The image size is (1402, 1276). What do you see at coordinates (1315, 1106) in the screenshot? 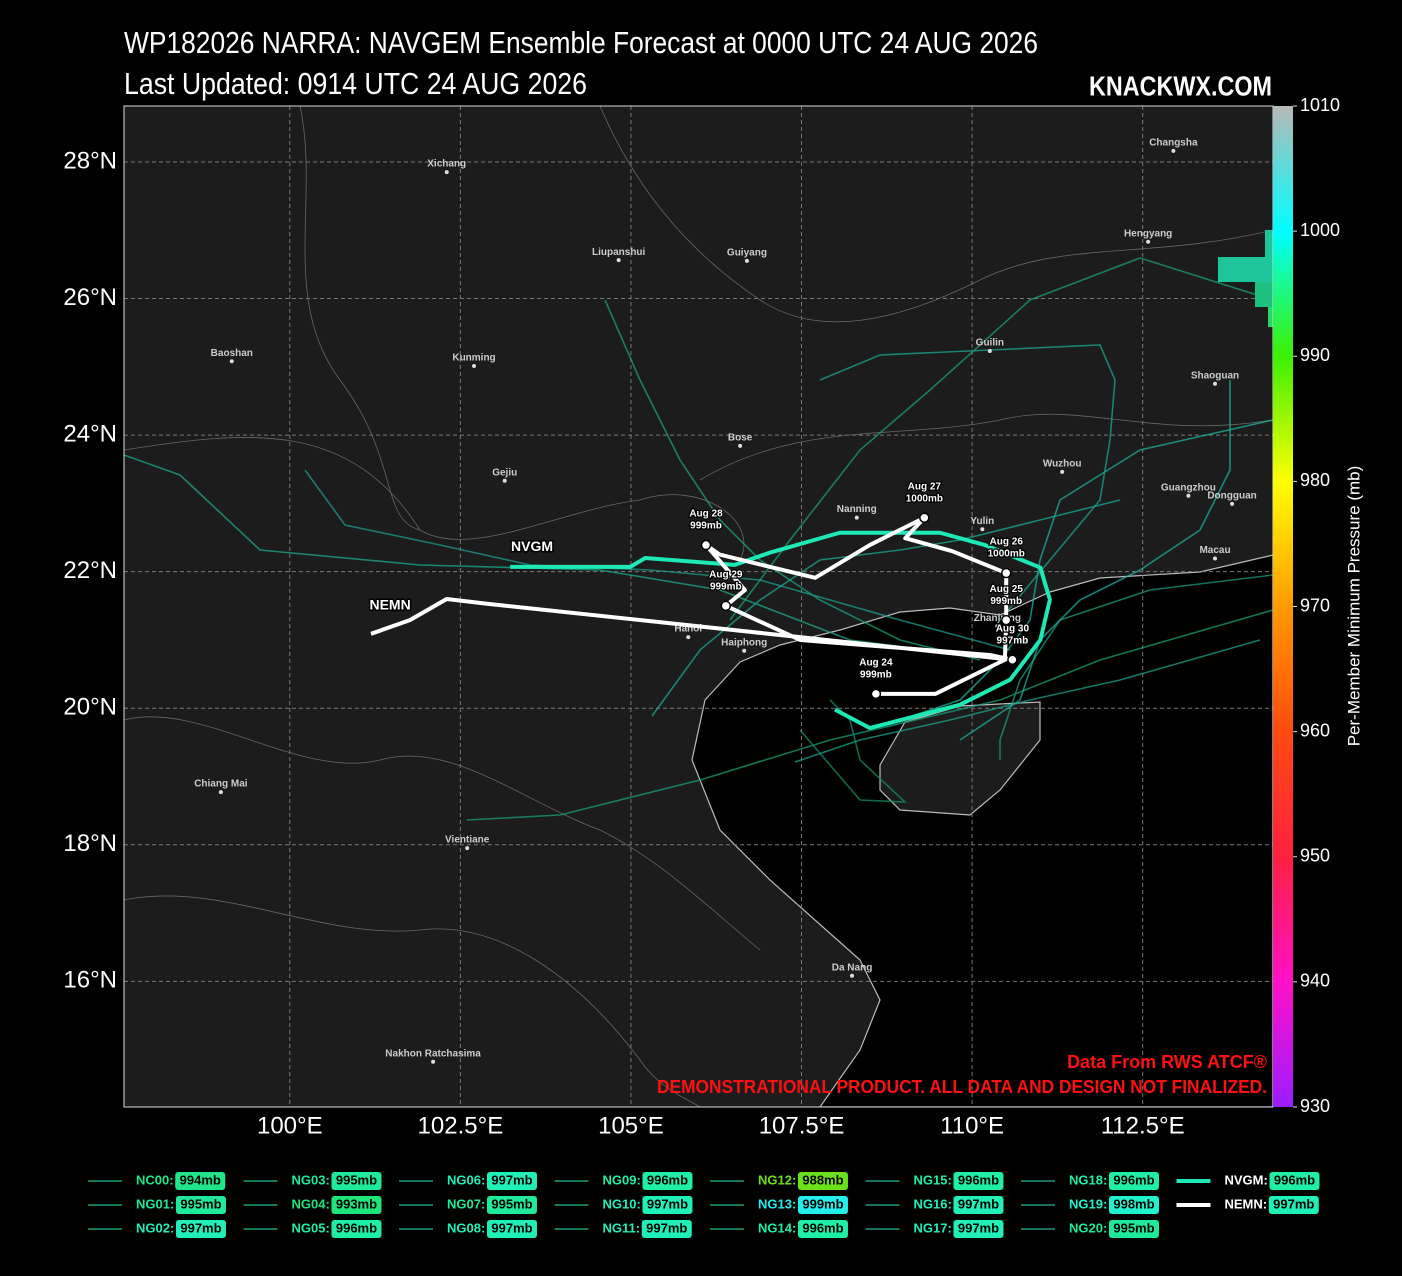
I see `colorbar-tick-label: 930` at bounding box center [1315, 1106].